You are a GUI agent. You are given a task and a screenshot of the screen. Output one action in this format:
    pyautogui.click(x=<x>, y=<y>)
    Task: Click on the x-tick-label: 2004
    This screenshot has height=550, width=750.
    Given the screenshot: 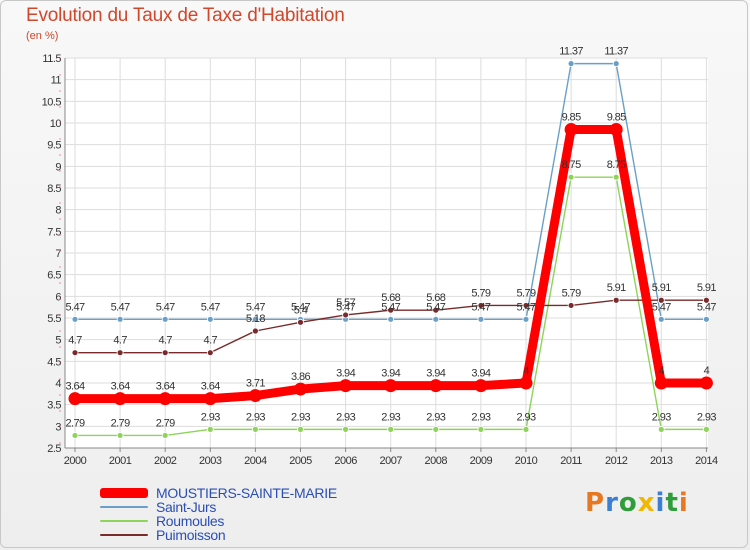 What is the action you would take?
    pyautogui.click(x=255, y=461)
    